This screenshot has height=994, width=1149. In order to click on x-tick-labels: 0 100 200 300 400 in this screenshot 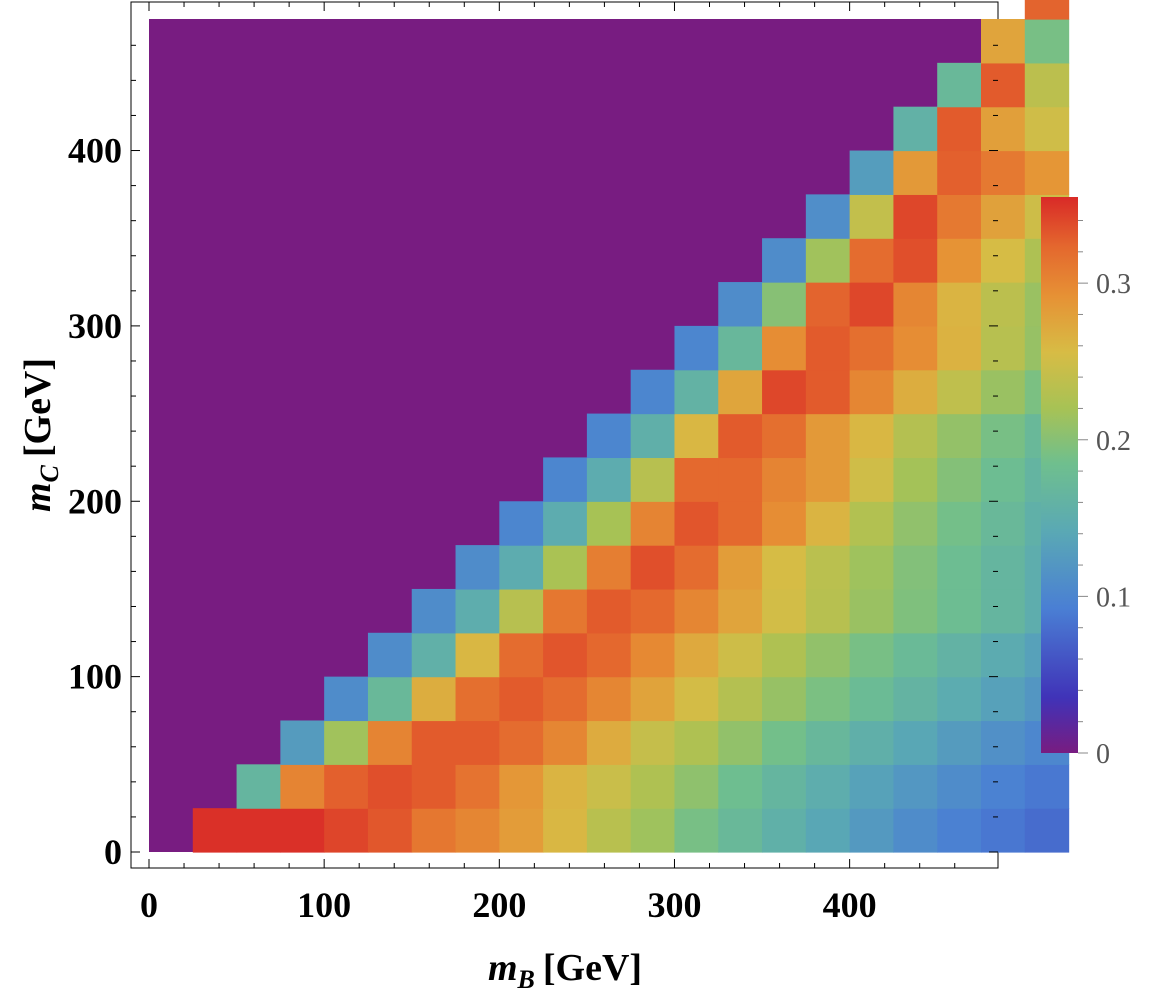, I will do `click(508, 905)`.